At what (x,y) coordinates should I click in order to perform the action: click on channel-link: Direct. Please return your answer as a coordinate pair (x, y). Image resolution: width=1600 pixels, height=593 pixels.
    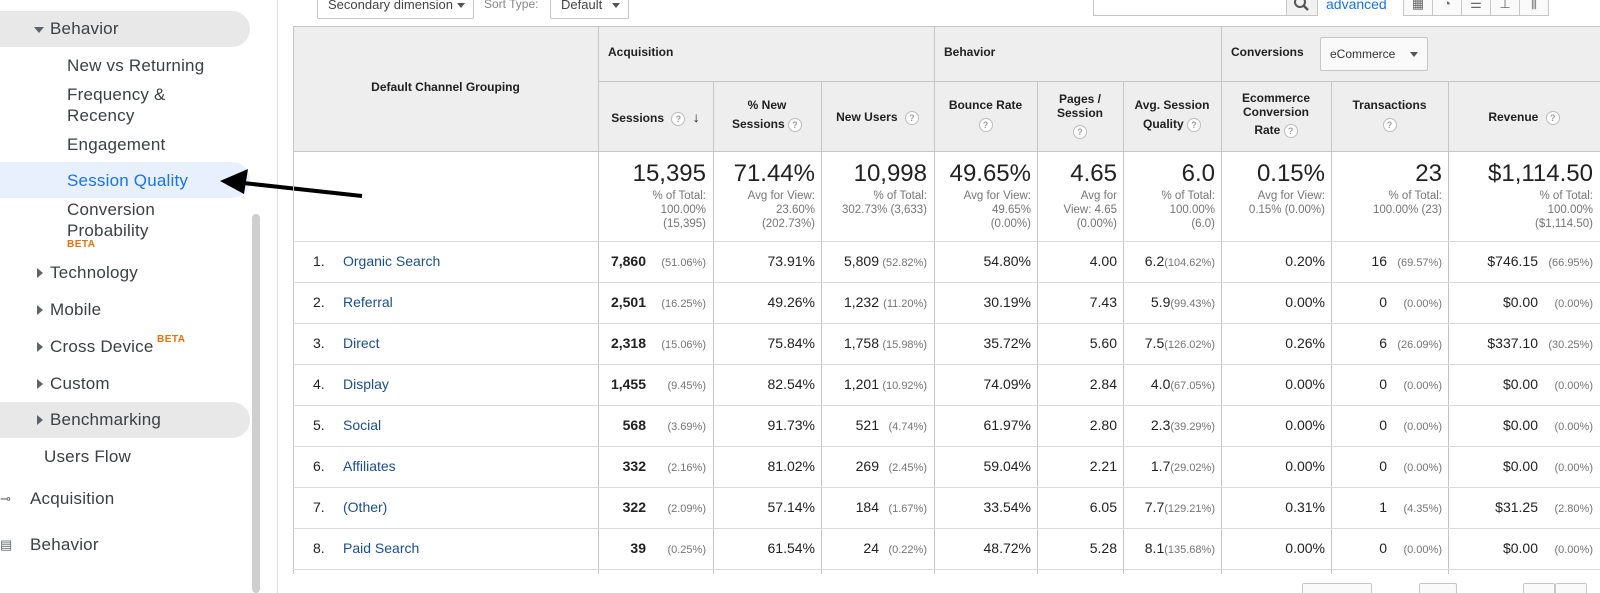
    Looking at the image, I should click on (361, 343).